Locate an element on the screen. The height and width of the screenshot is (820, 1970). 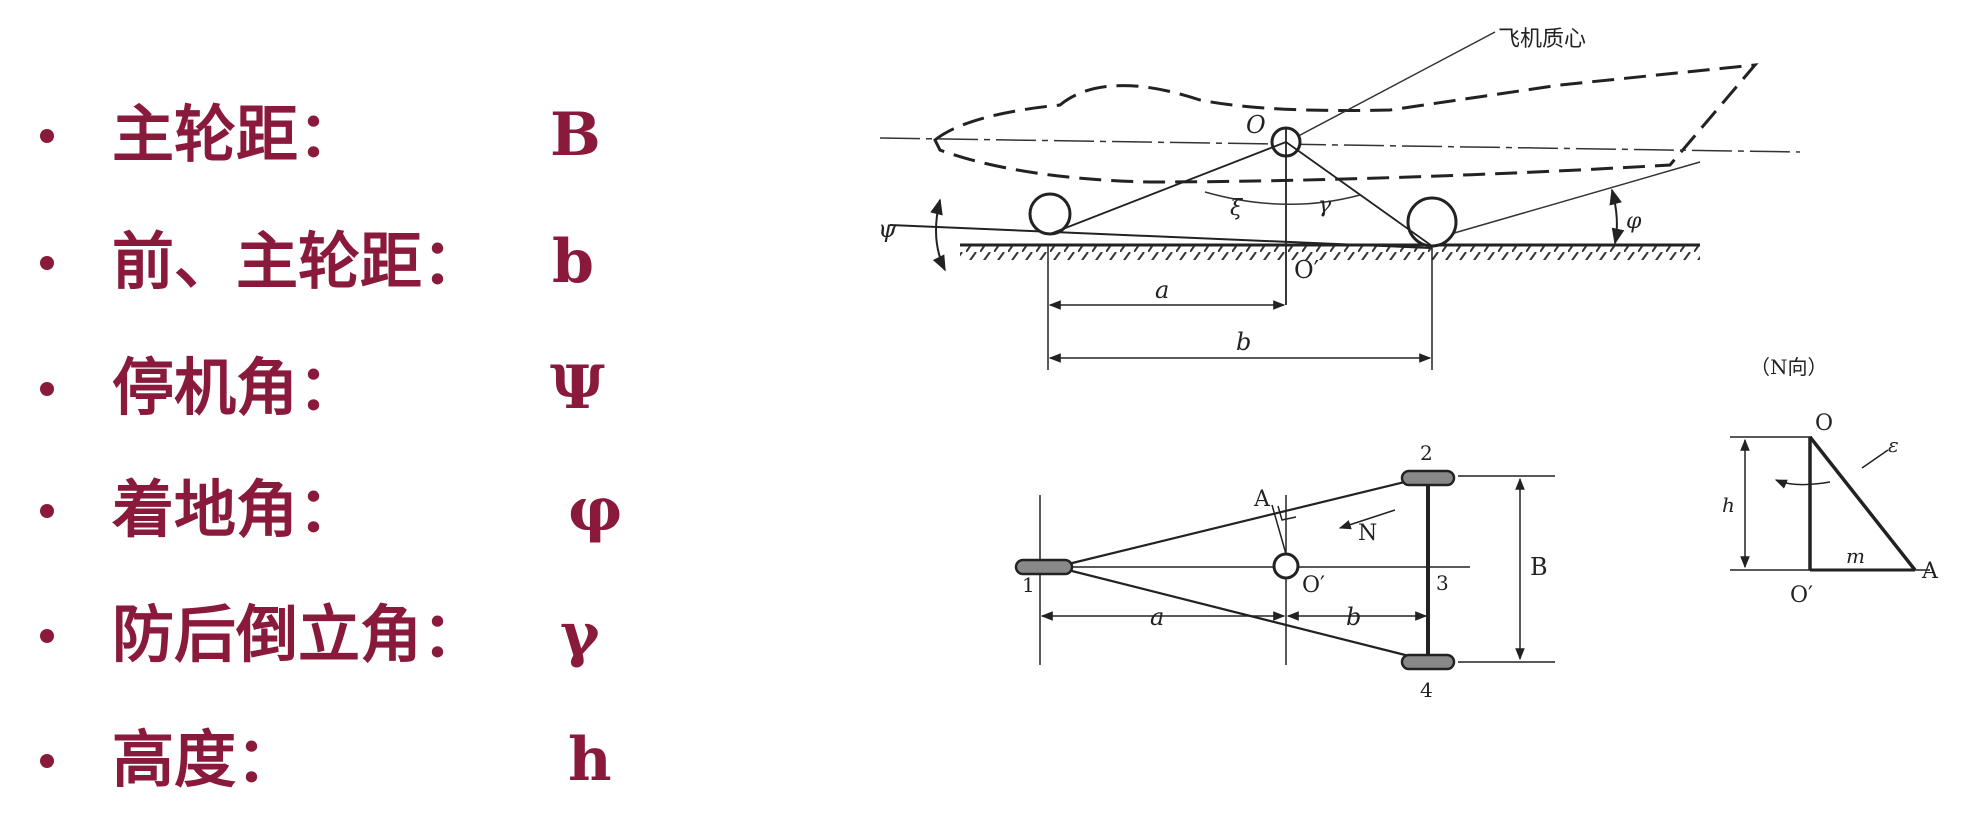
list-item-main-wheel-track: 主轮距： B is located at coordinates (330, 140).